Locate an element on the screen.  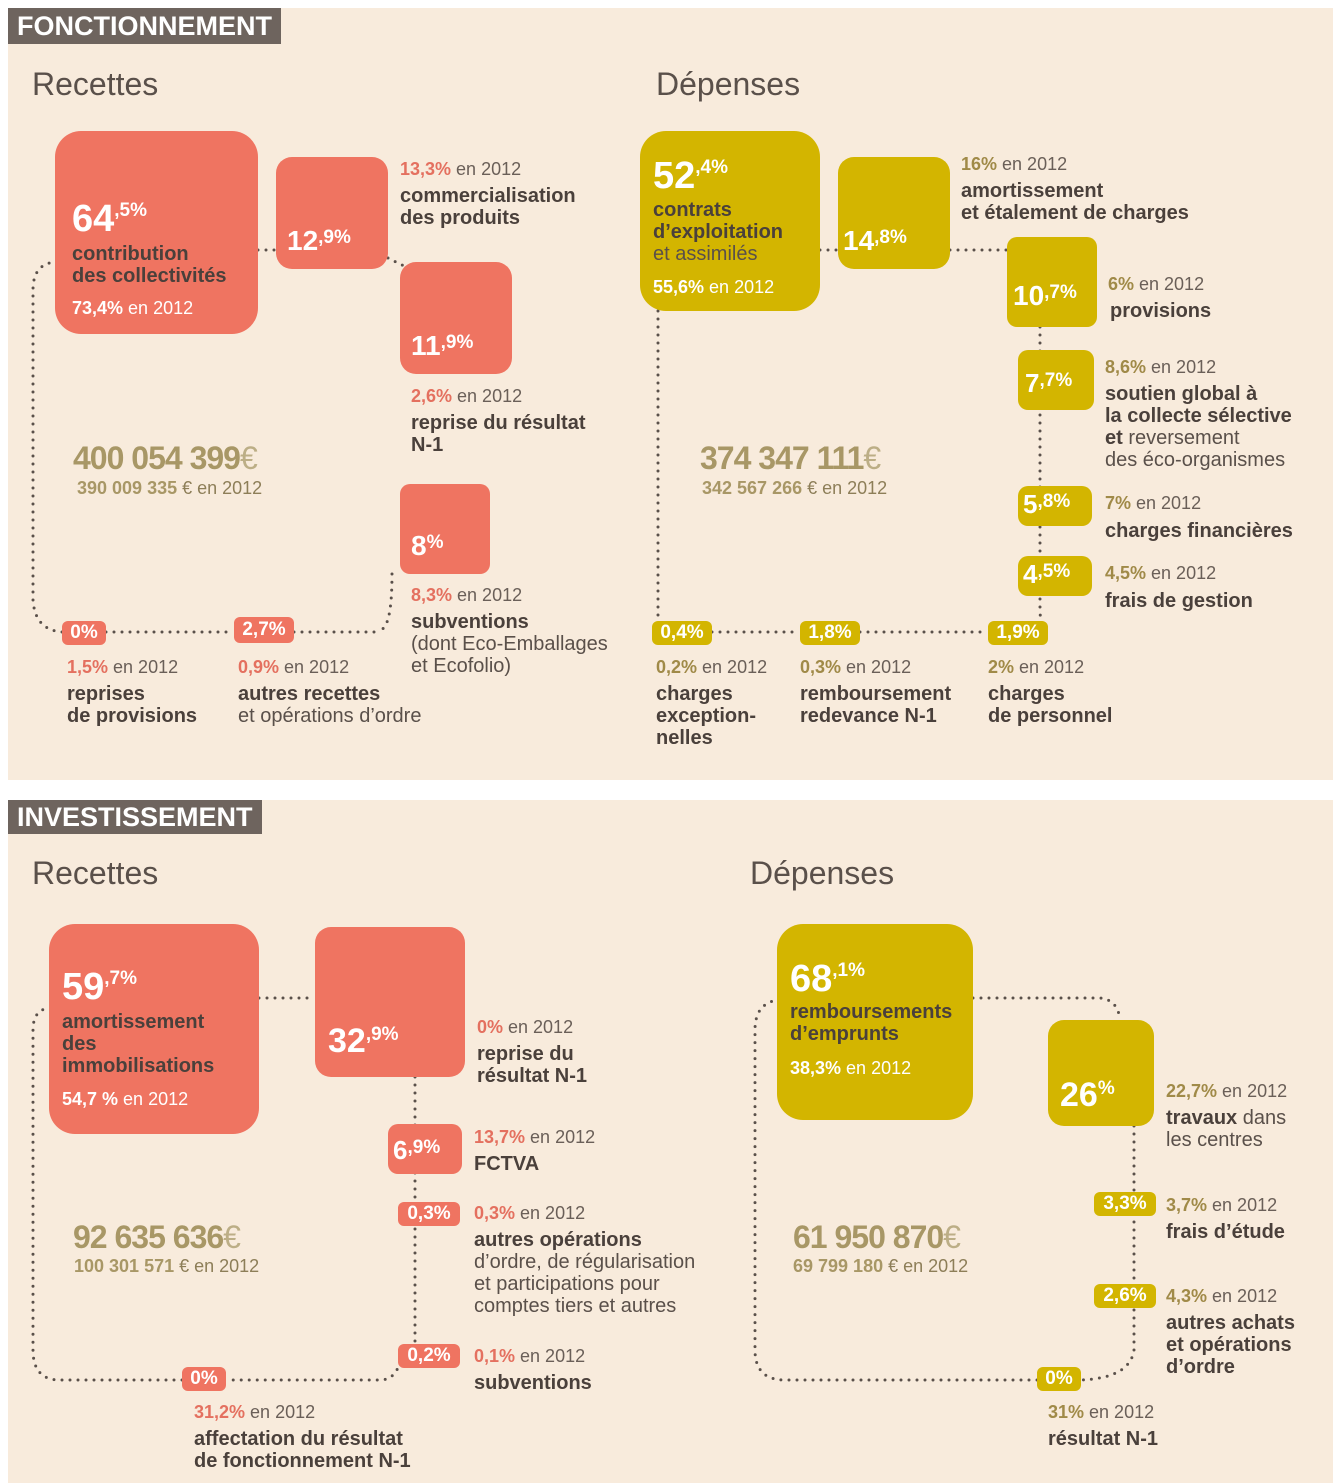
label-text: charges exception- nelles is located at coordinates (706, 716).